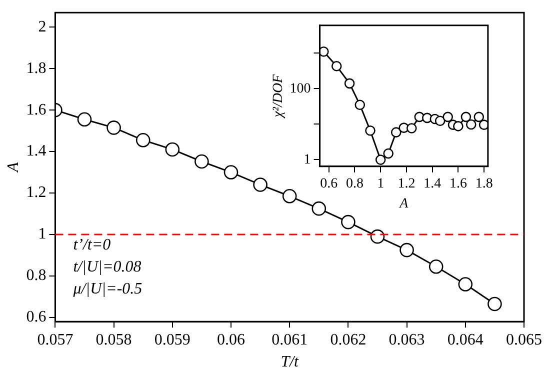 This screenshot has height=374, width=545. What do you see at coordinates (380, 184) in the screenshot?
I see `x-tick-label: 1` at bounding box center [380, 184].